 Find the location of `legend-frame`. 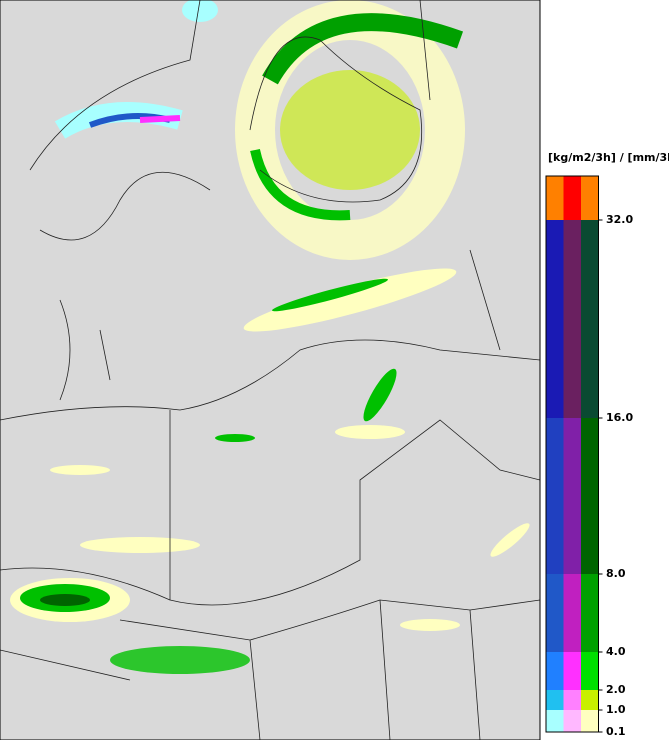

legend-frame is located at coordinates (572, 454).